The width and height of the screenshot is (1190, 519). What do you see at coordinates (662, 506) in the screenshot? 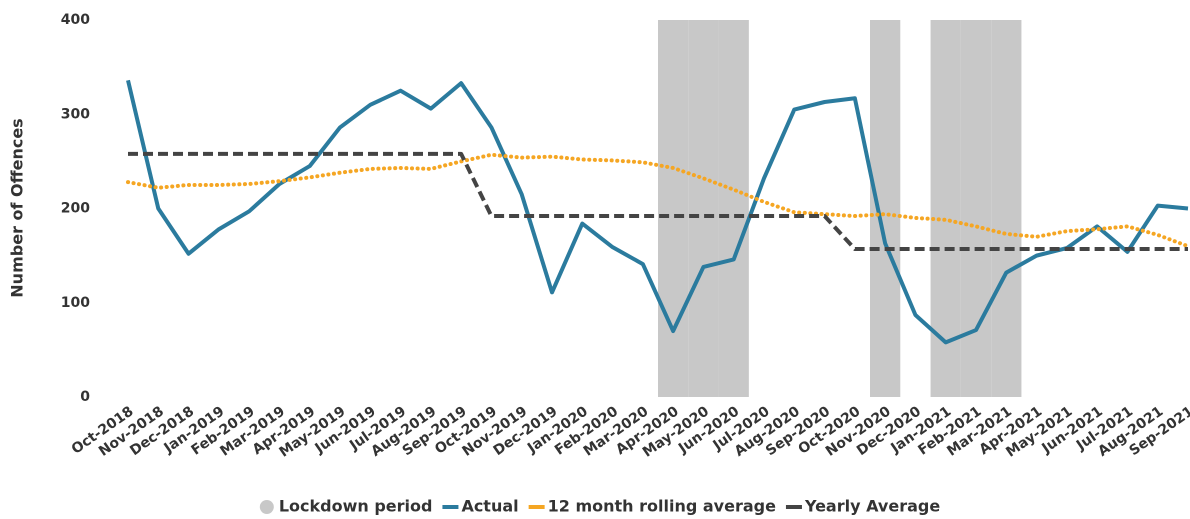
I see `legend-label: 12 month rolling average` at bounding box center [662, 506].